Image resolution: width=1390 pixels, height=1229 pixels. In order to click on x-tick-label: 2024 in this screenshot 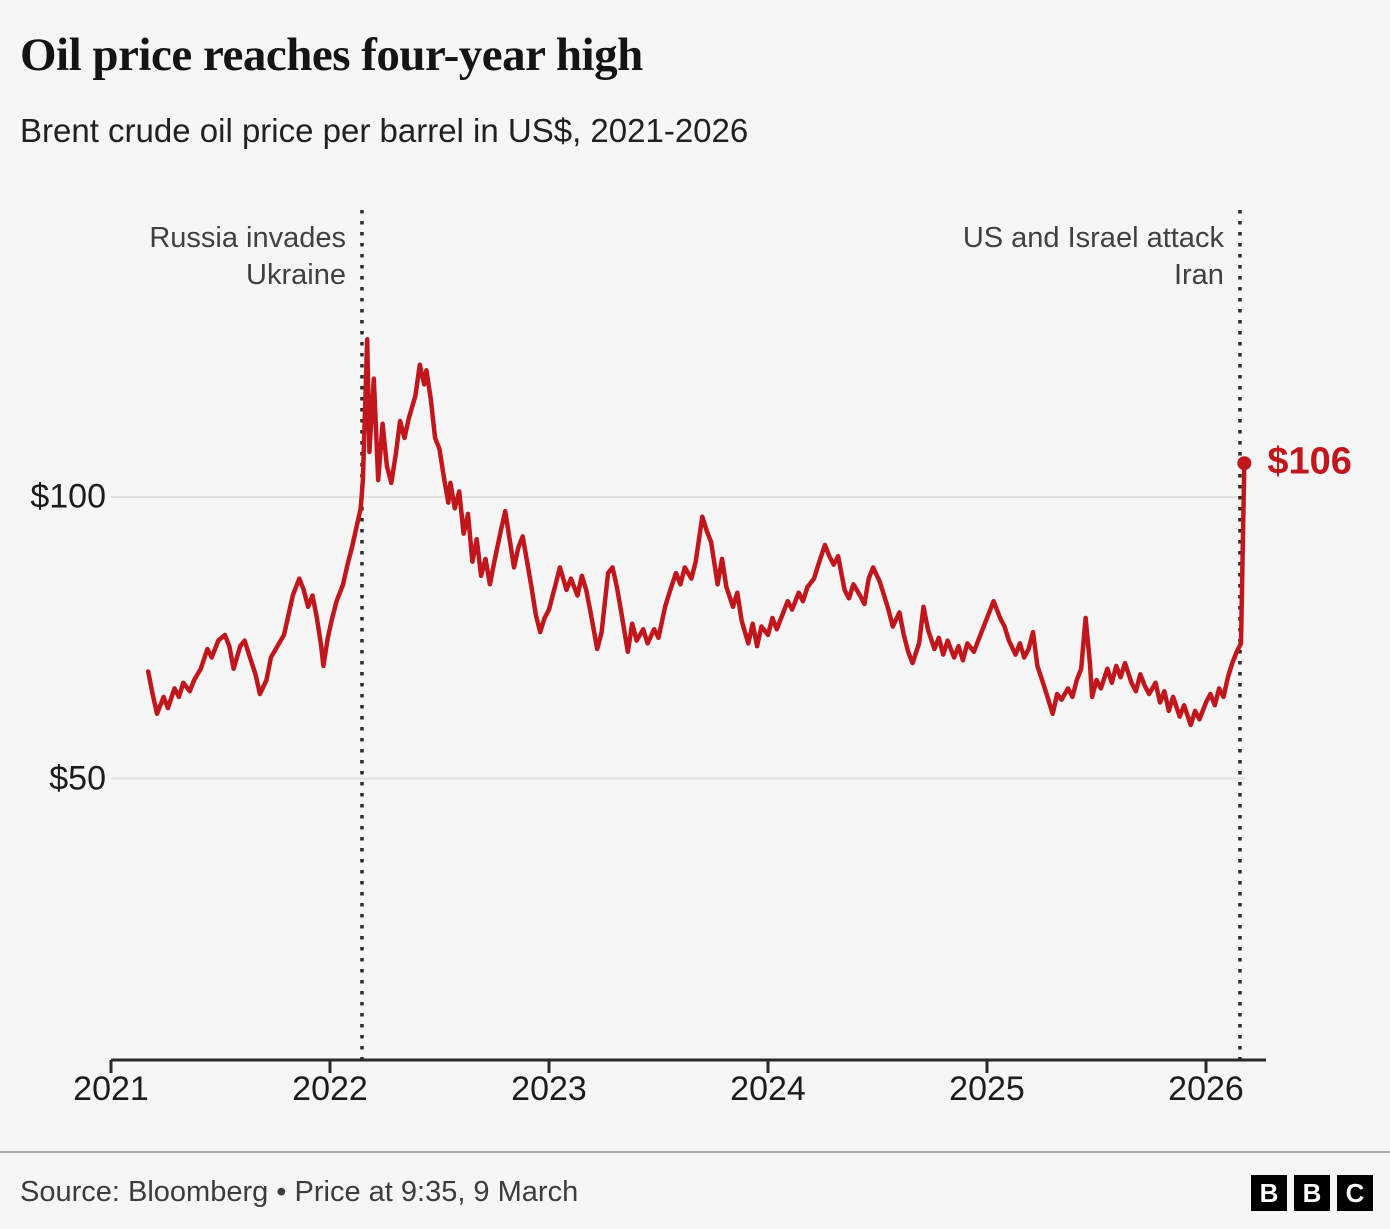, I will do `click(768, 1089)`.